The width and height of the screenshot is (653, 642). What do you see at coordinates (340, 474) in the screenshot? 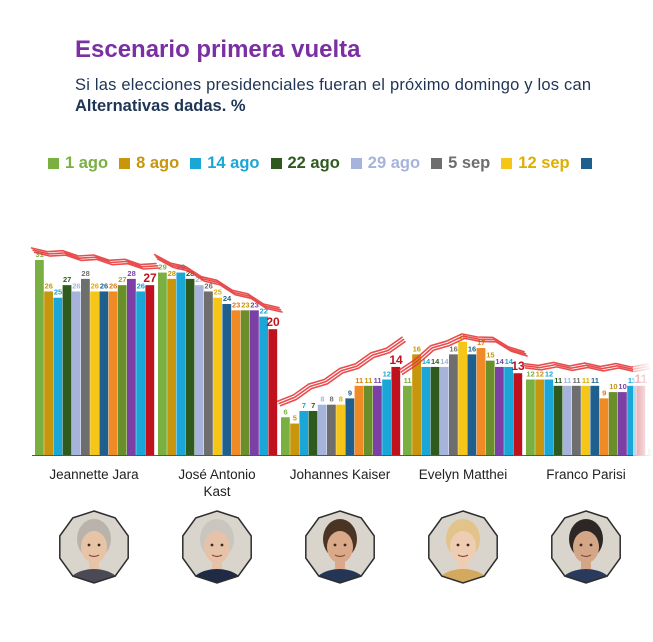
I see `category-label-line: Johannes Kaiser` at bounding box center [340, 474].